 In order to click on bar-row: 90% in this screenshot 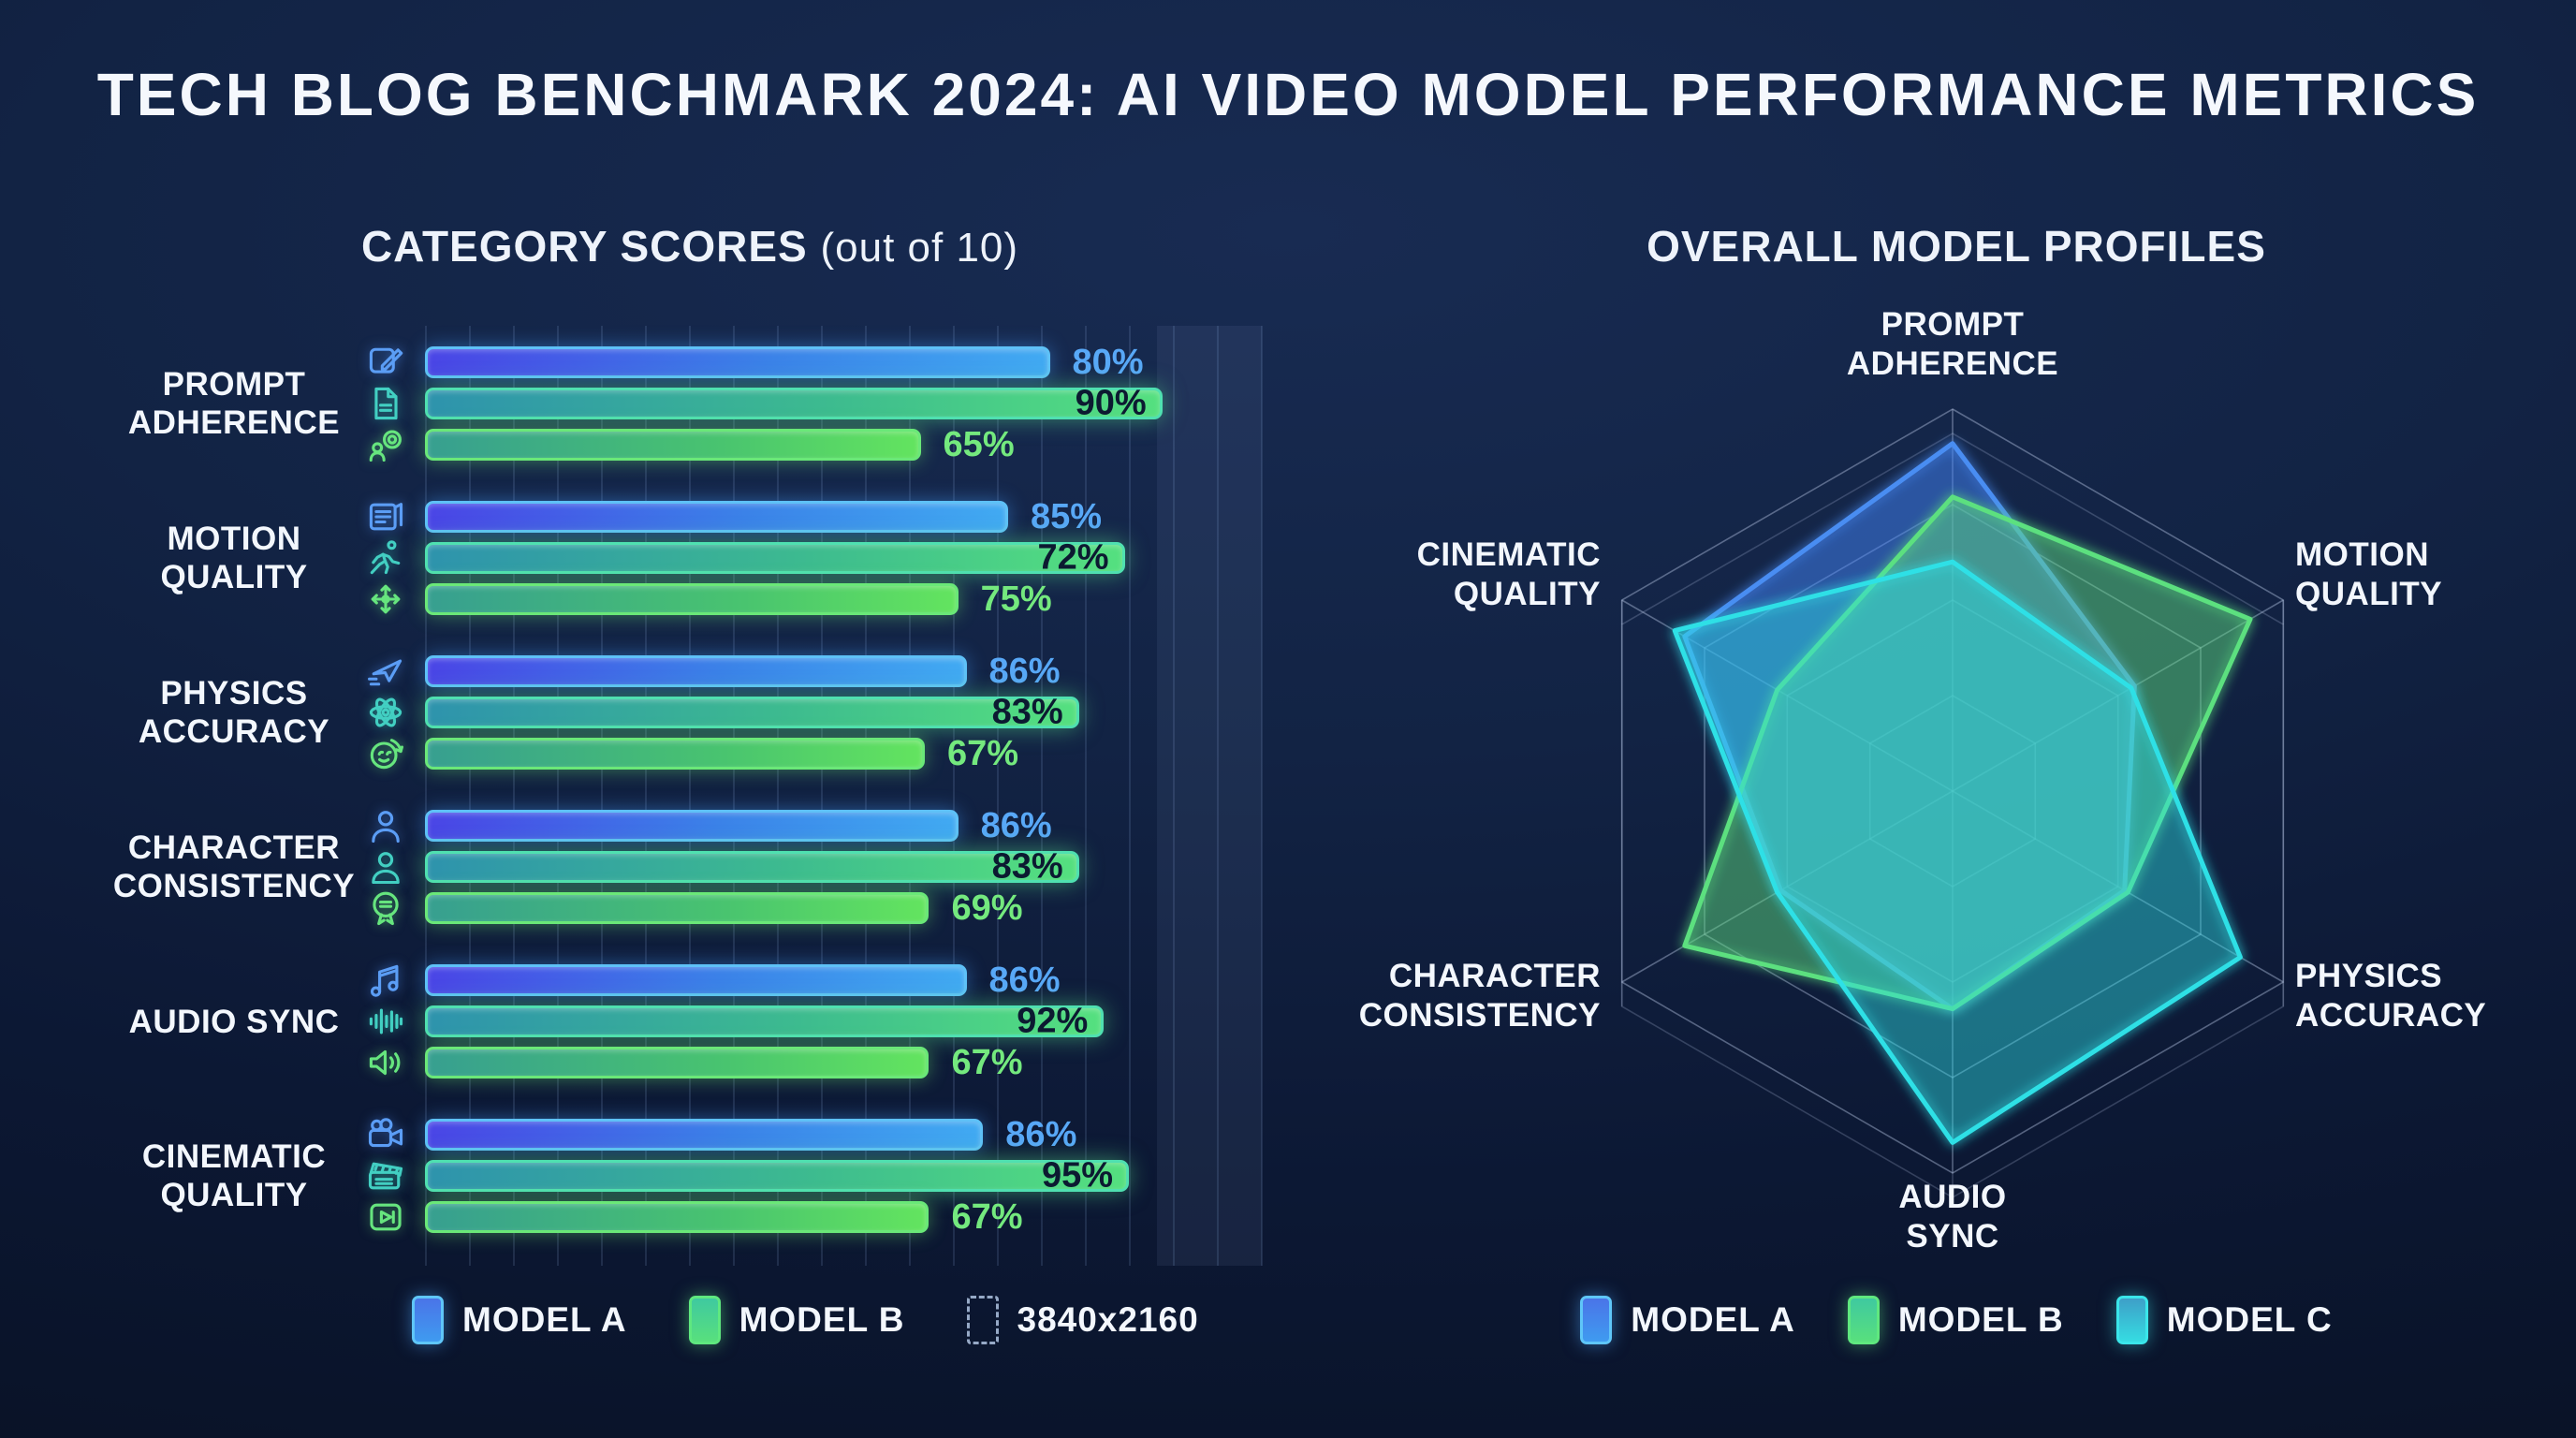, I will do `click(802, 403)`.